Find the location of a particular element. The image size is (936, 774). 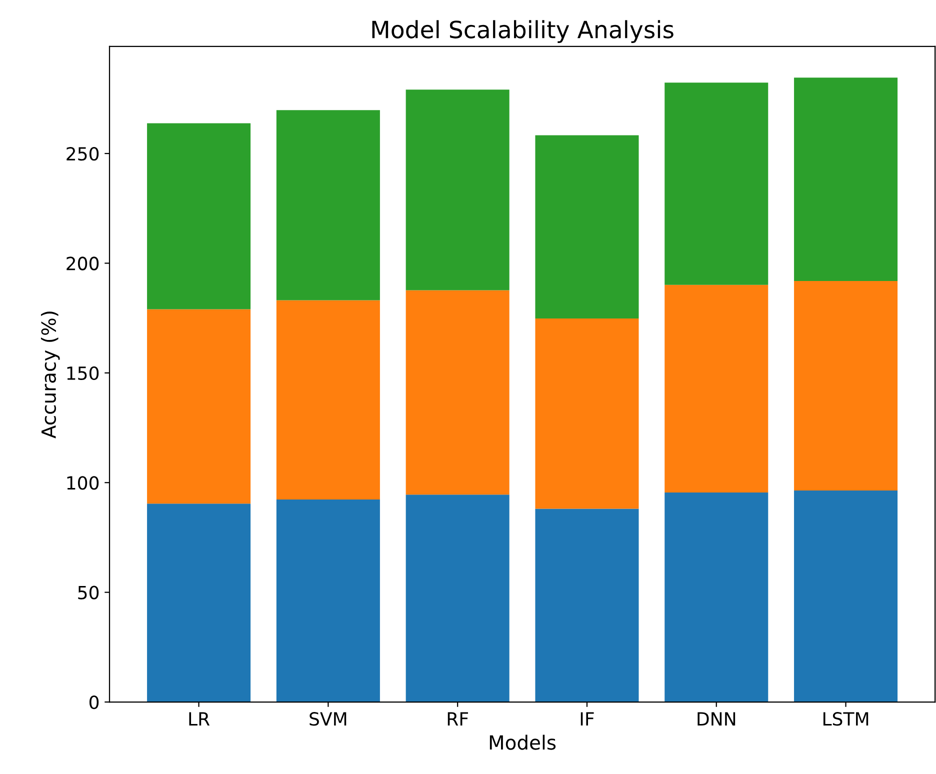

y-tick-label: 150 is located at coordinates (83, 373).